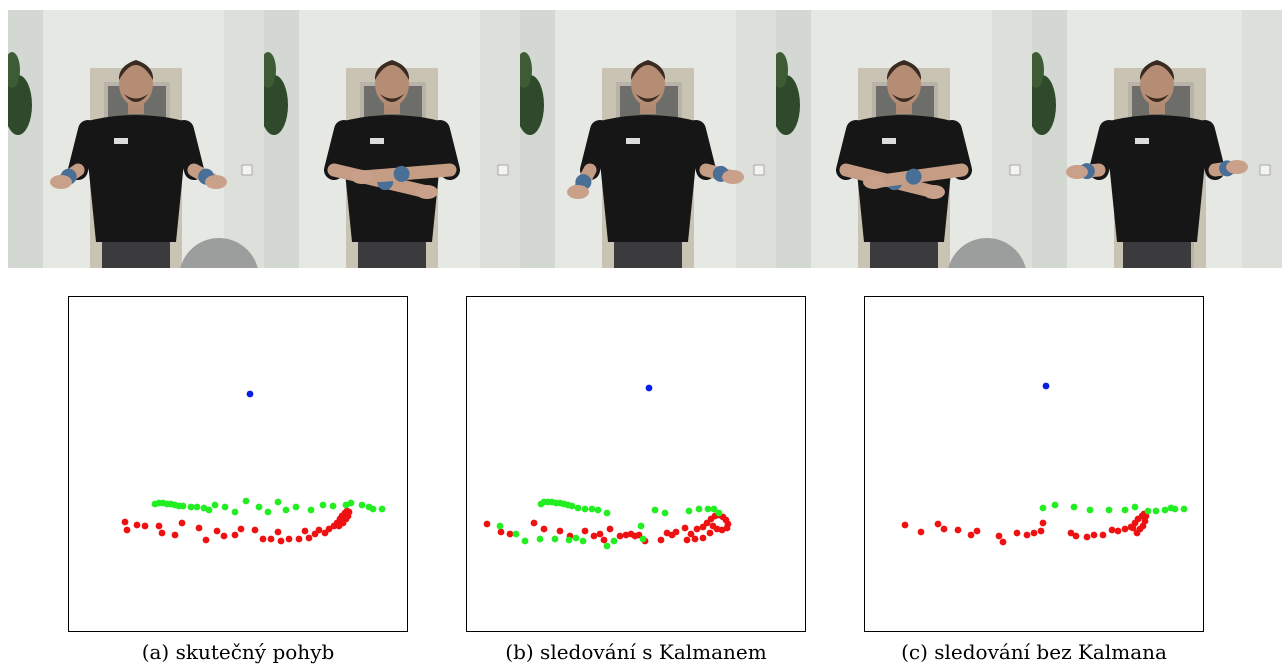 The image size is (1282, 671). Describe the element at coordinates (636, 464) in the screenshot. I see `plot-panel-b` at that location.